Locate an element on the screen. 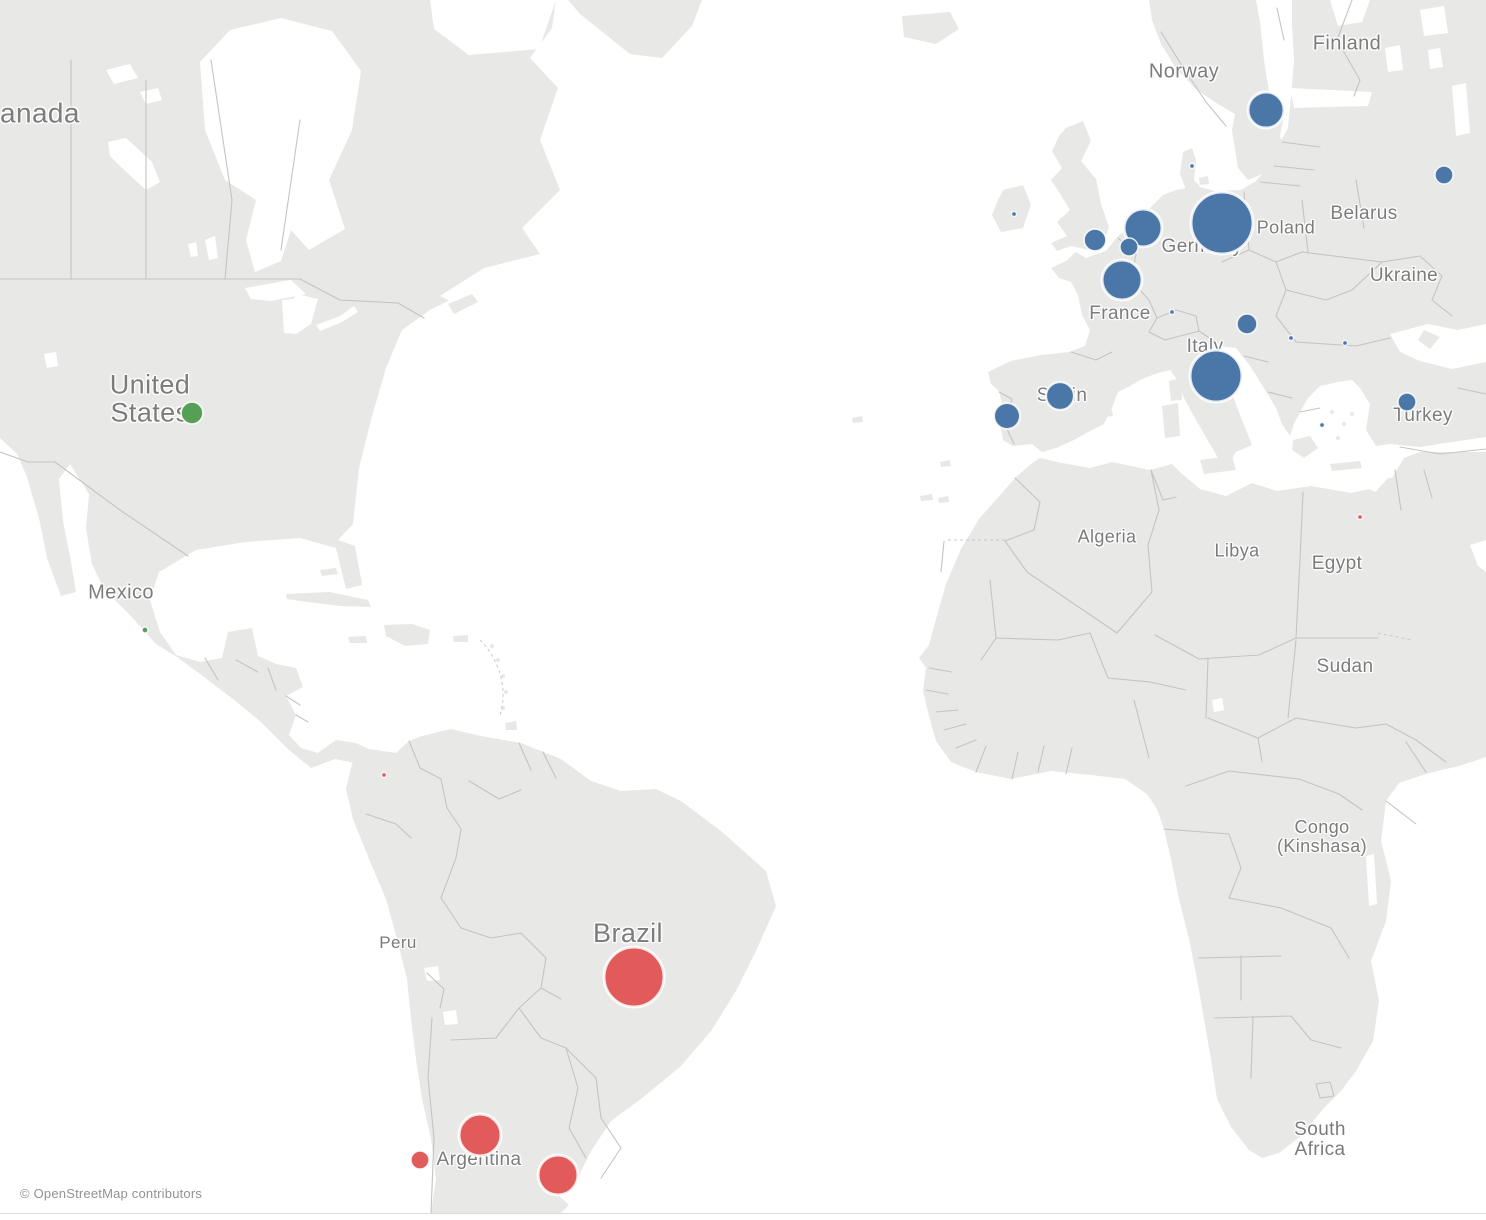 Image resolution: width=1486 pixels, height=1220 pixels. data-point-germany is located at coordinates (1222, 223).